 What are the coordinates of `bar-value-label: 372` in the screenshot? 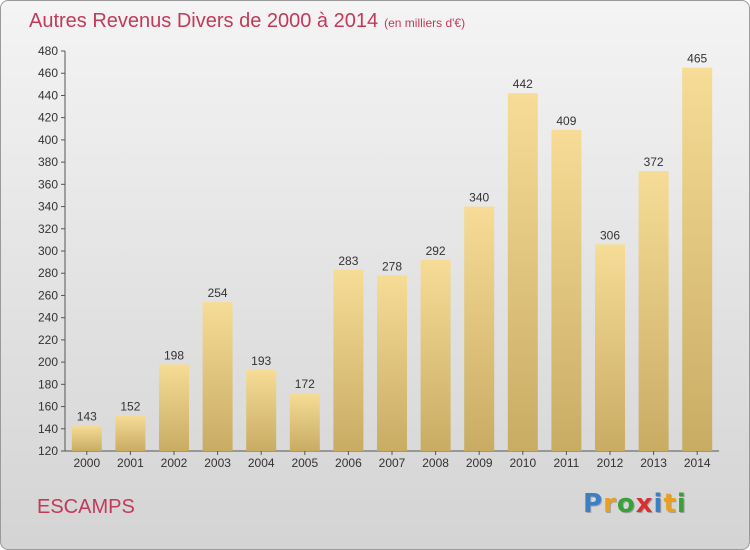 It's located at (654, 162).